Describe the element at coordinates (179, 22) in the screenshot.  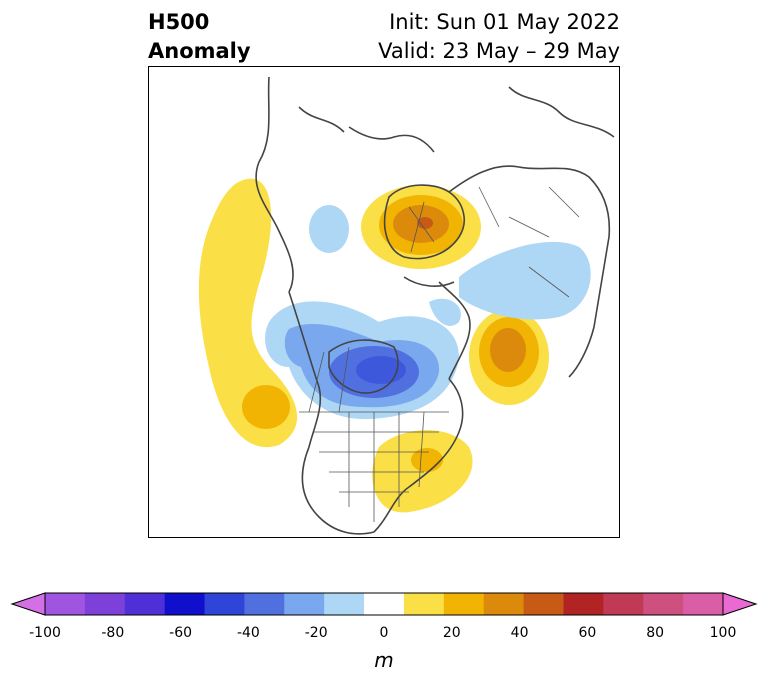
I see `title-variable: H500` at that location.